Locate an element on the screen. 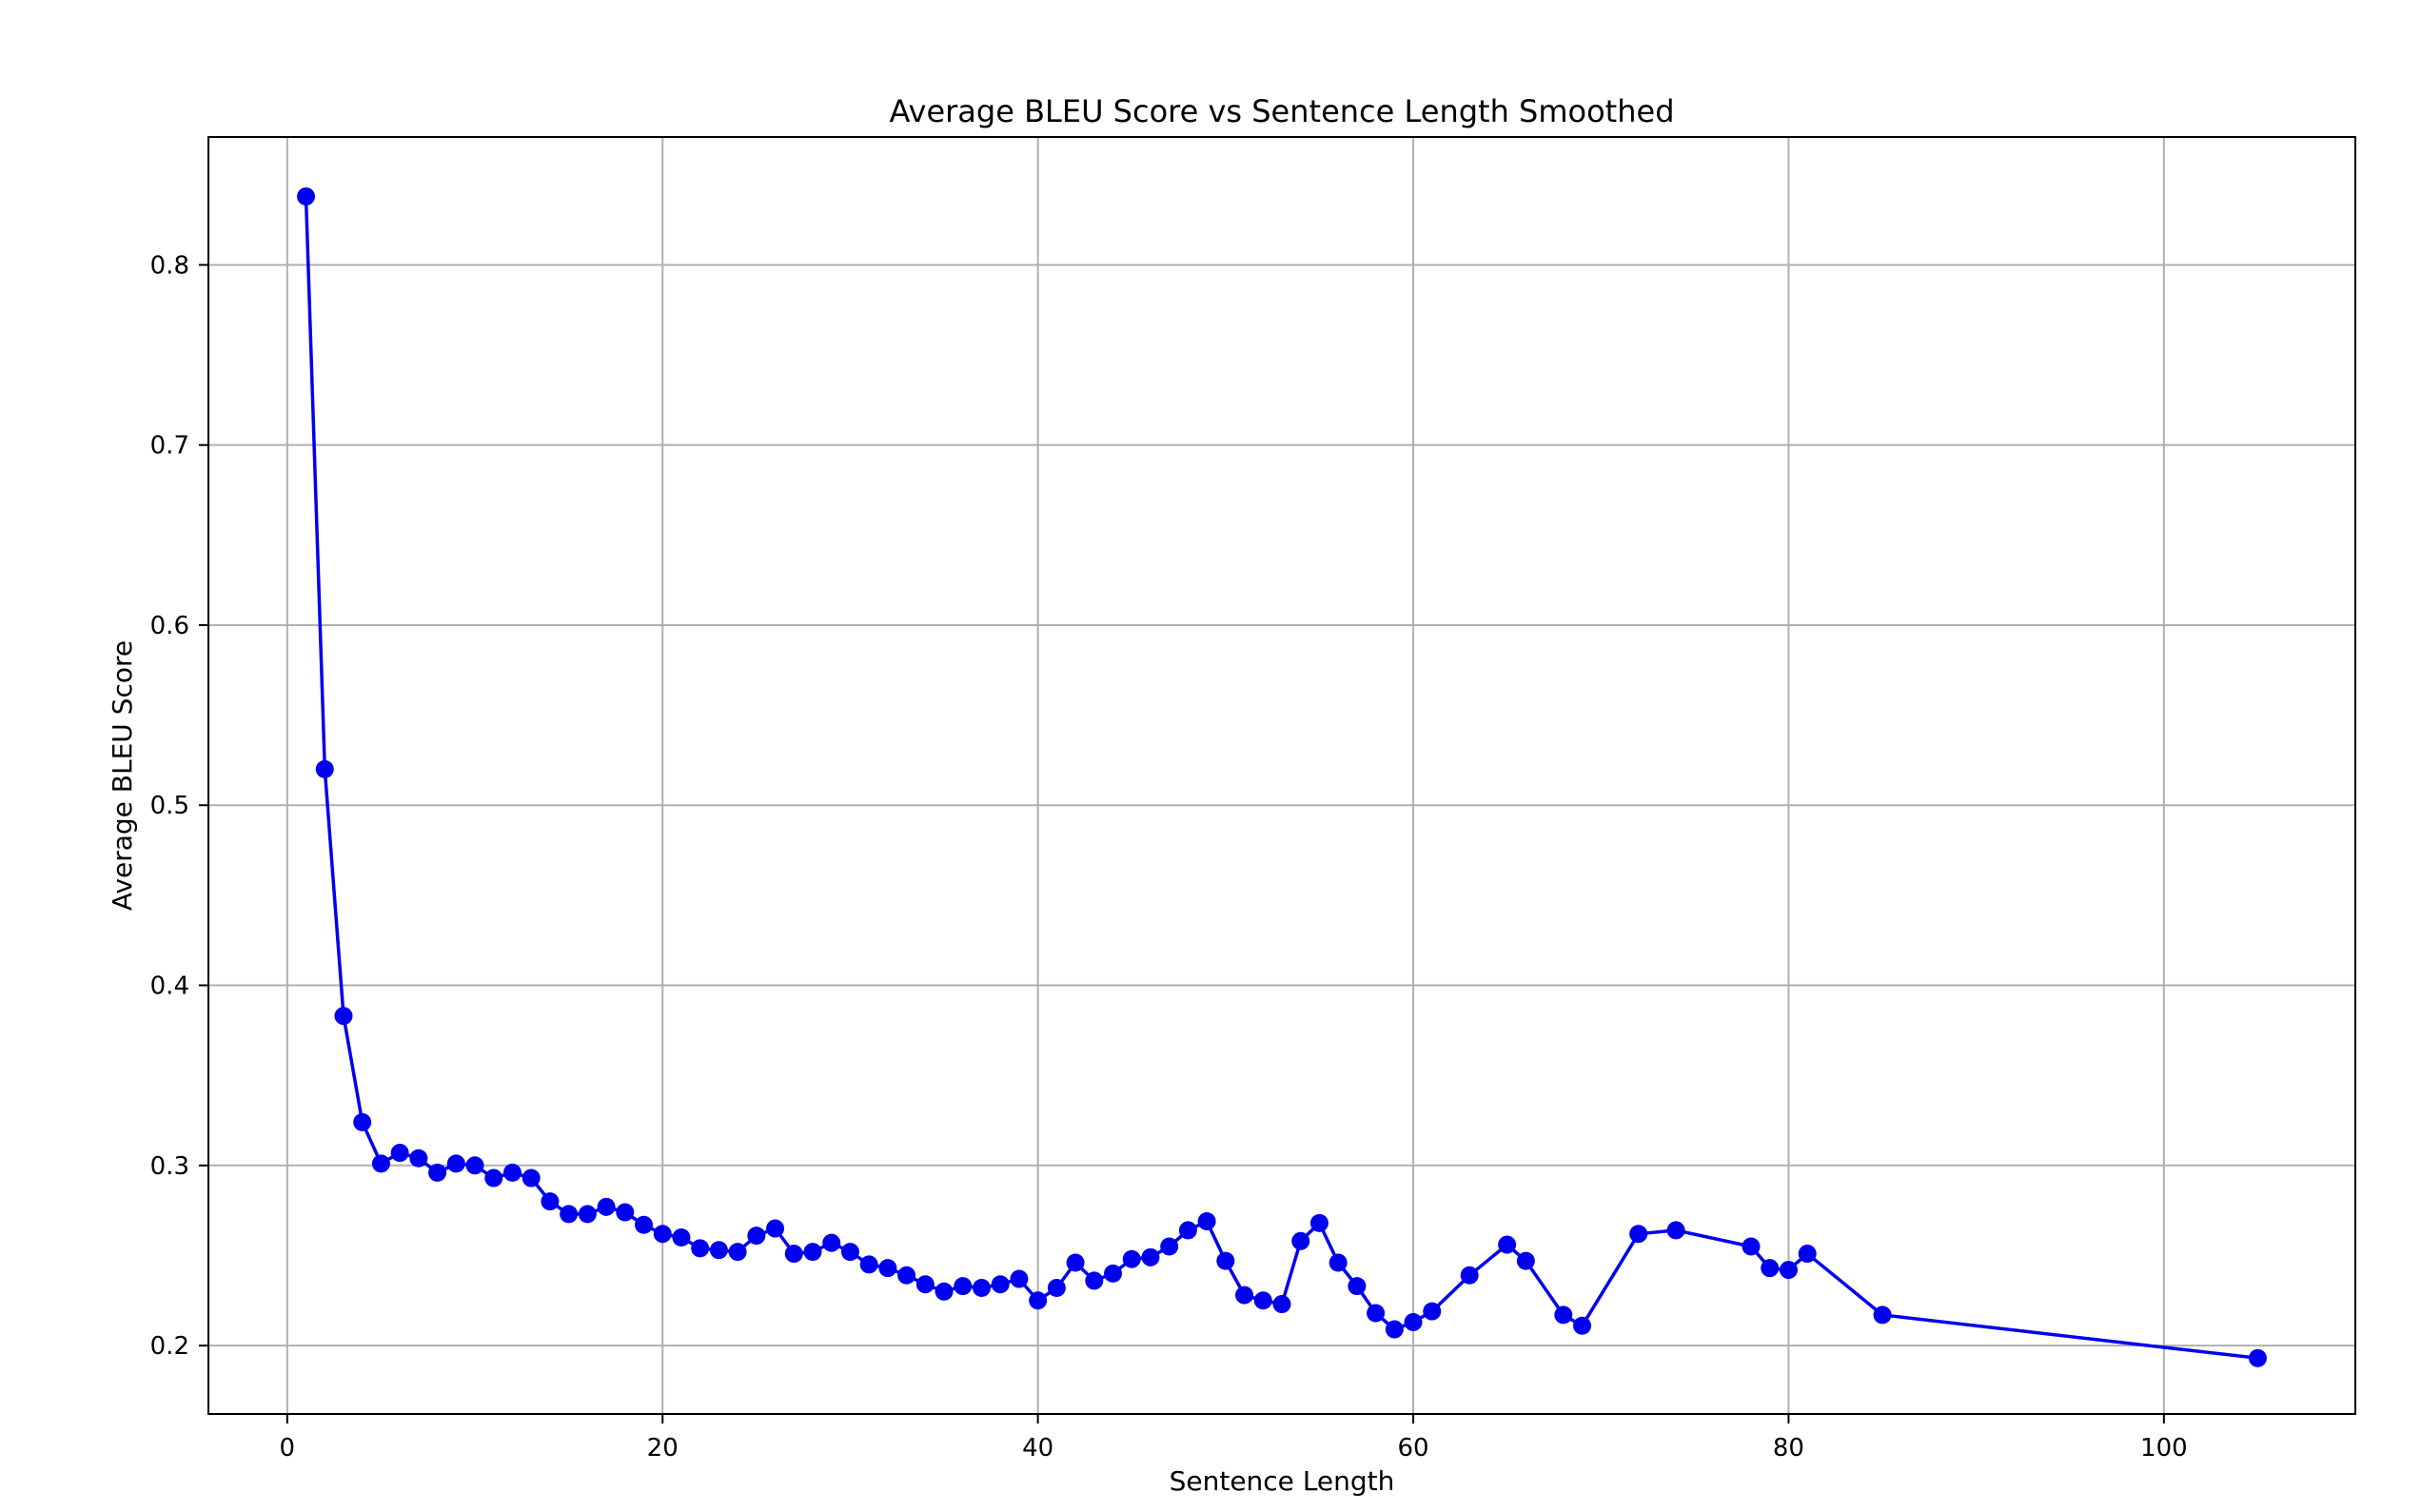 The height and width of the screenshot is (1512, 2421). y-axis-label: Average BLEU Score is located at coordinates (122, 775).